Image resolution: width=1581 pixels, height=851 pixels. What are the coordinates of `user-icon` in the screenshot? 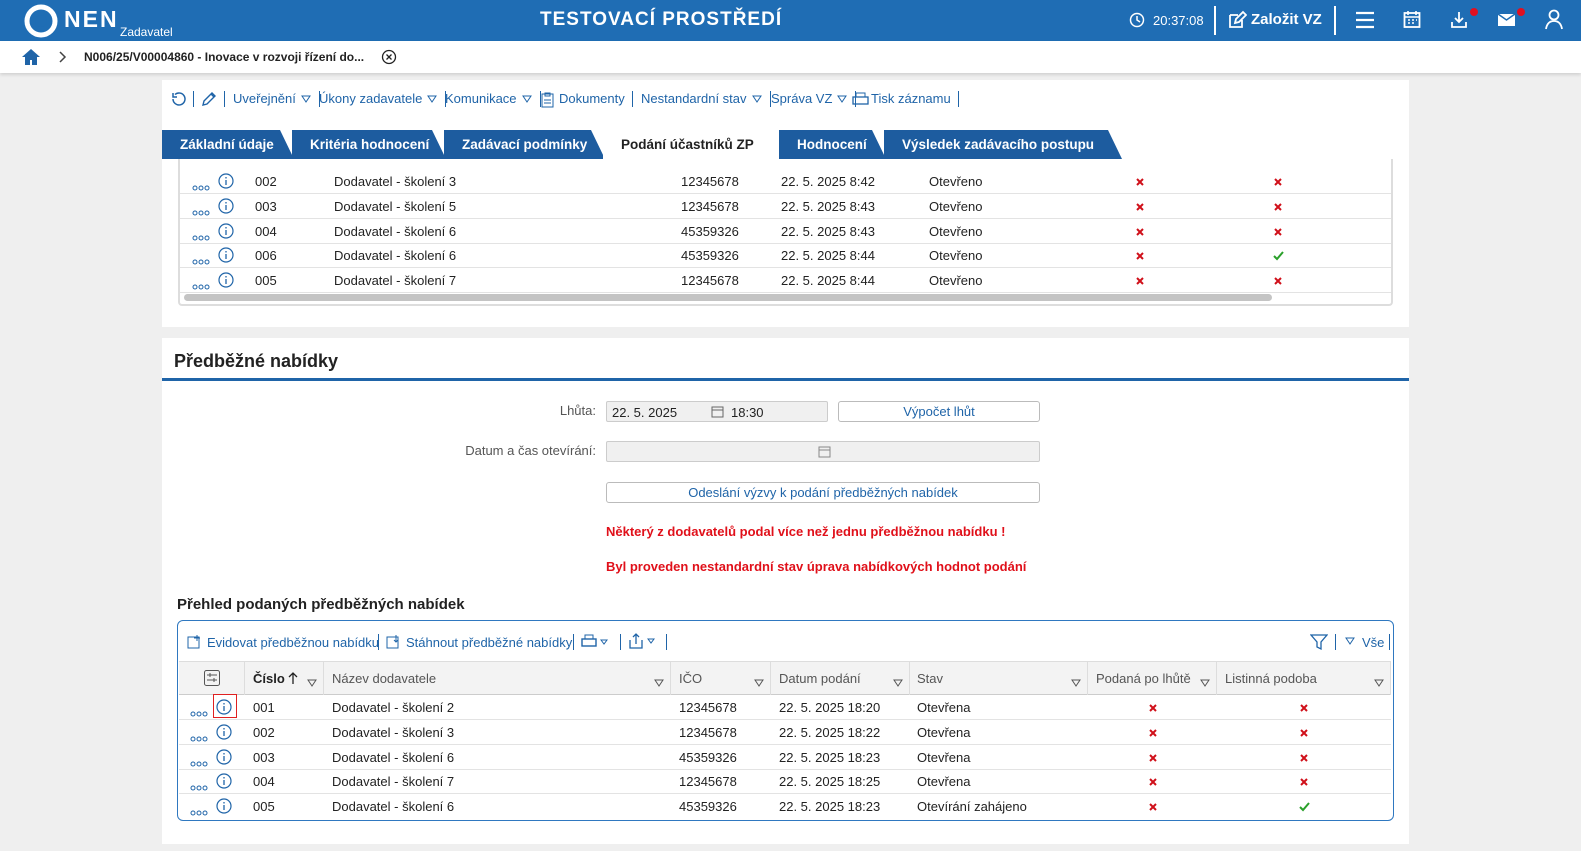 It's located at (1554, 19).